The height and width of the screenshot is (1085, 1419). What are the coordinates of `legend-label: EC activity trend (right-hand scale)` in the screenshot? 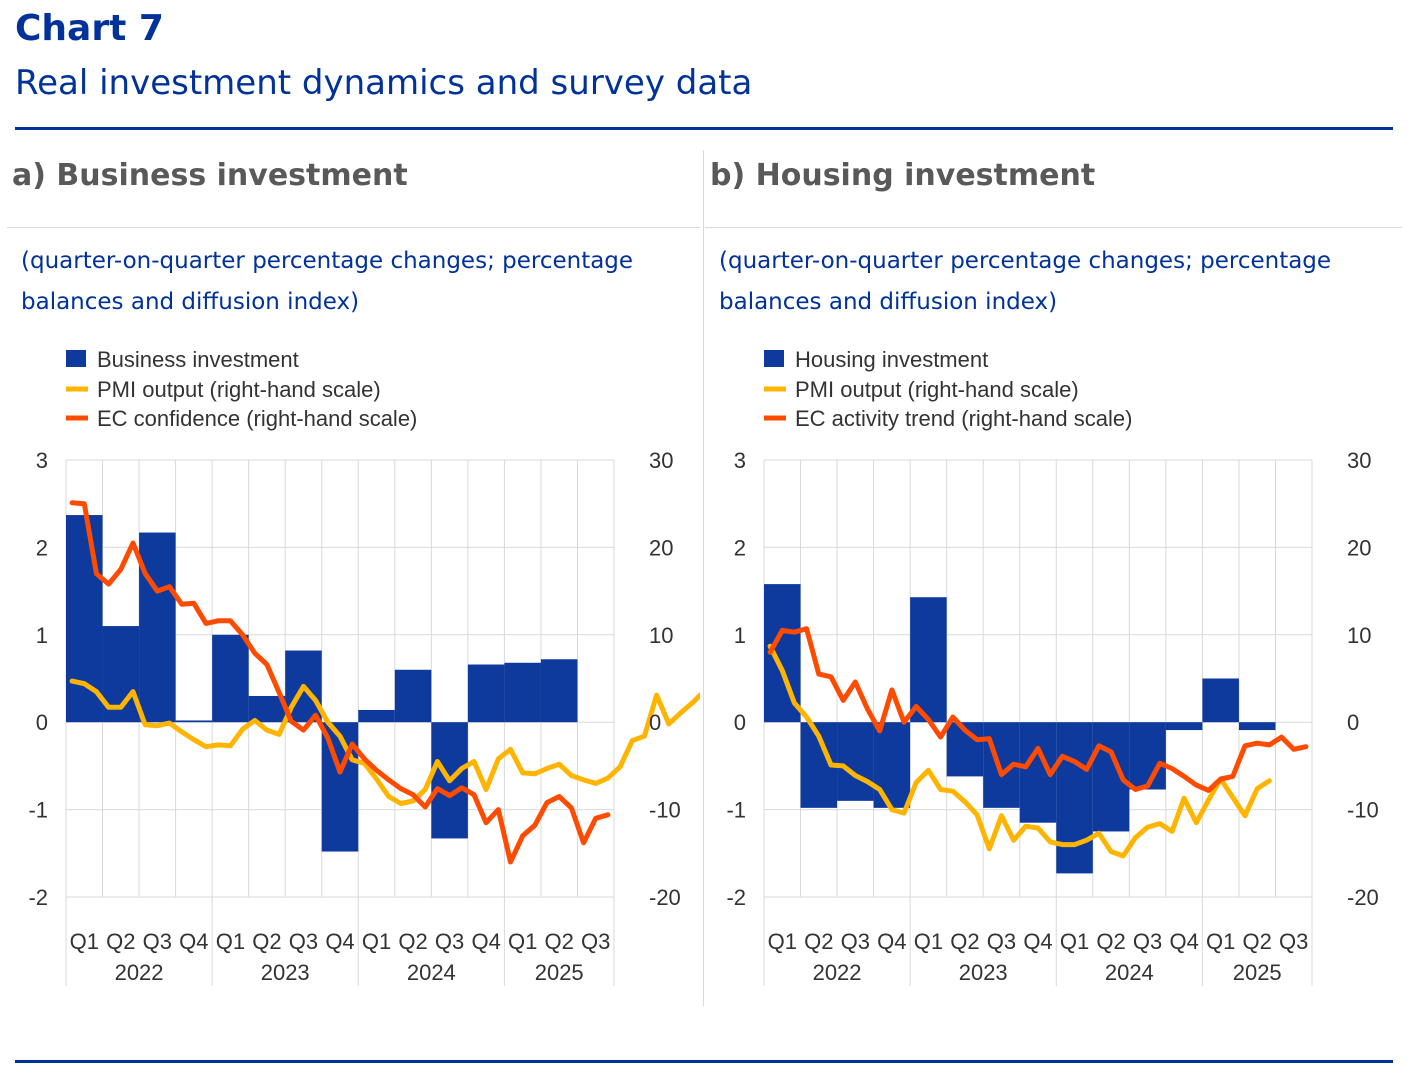 It's located at (963, 418).